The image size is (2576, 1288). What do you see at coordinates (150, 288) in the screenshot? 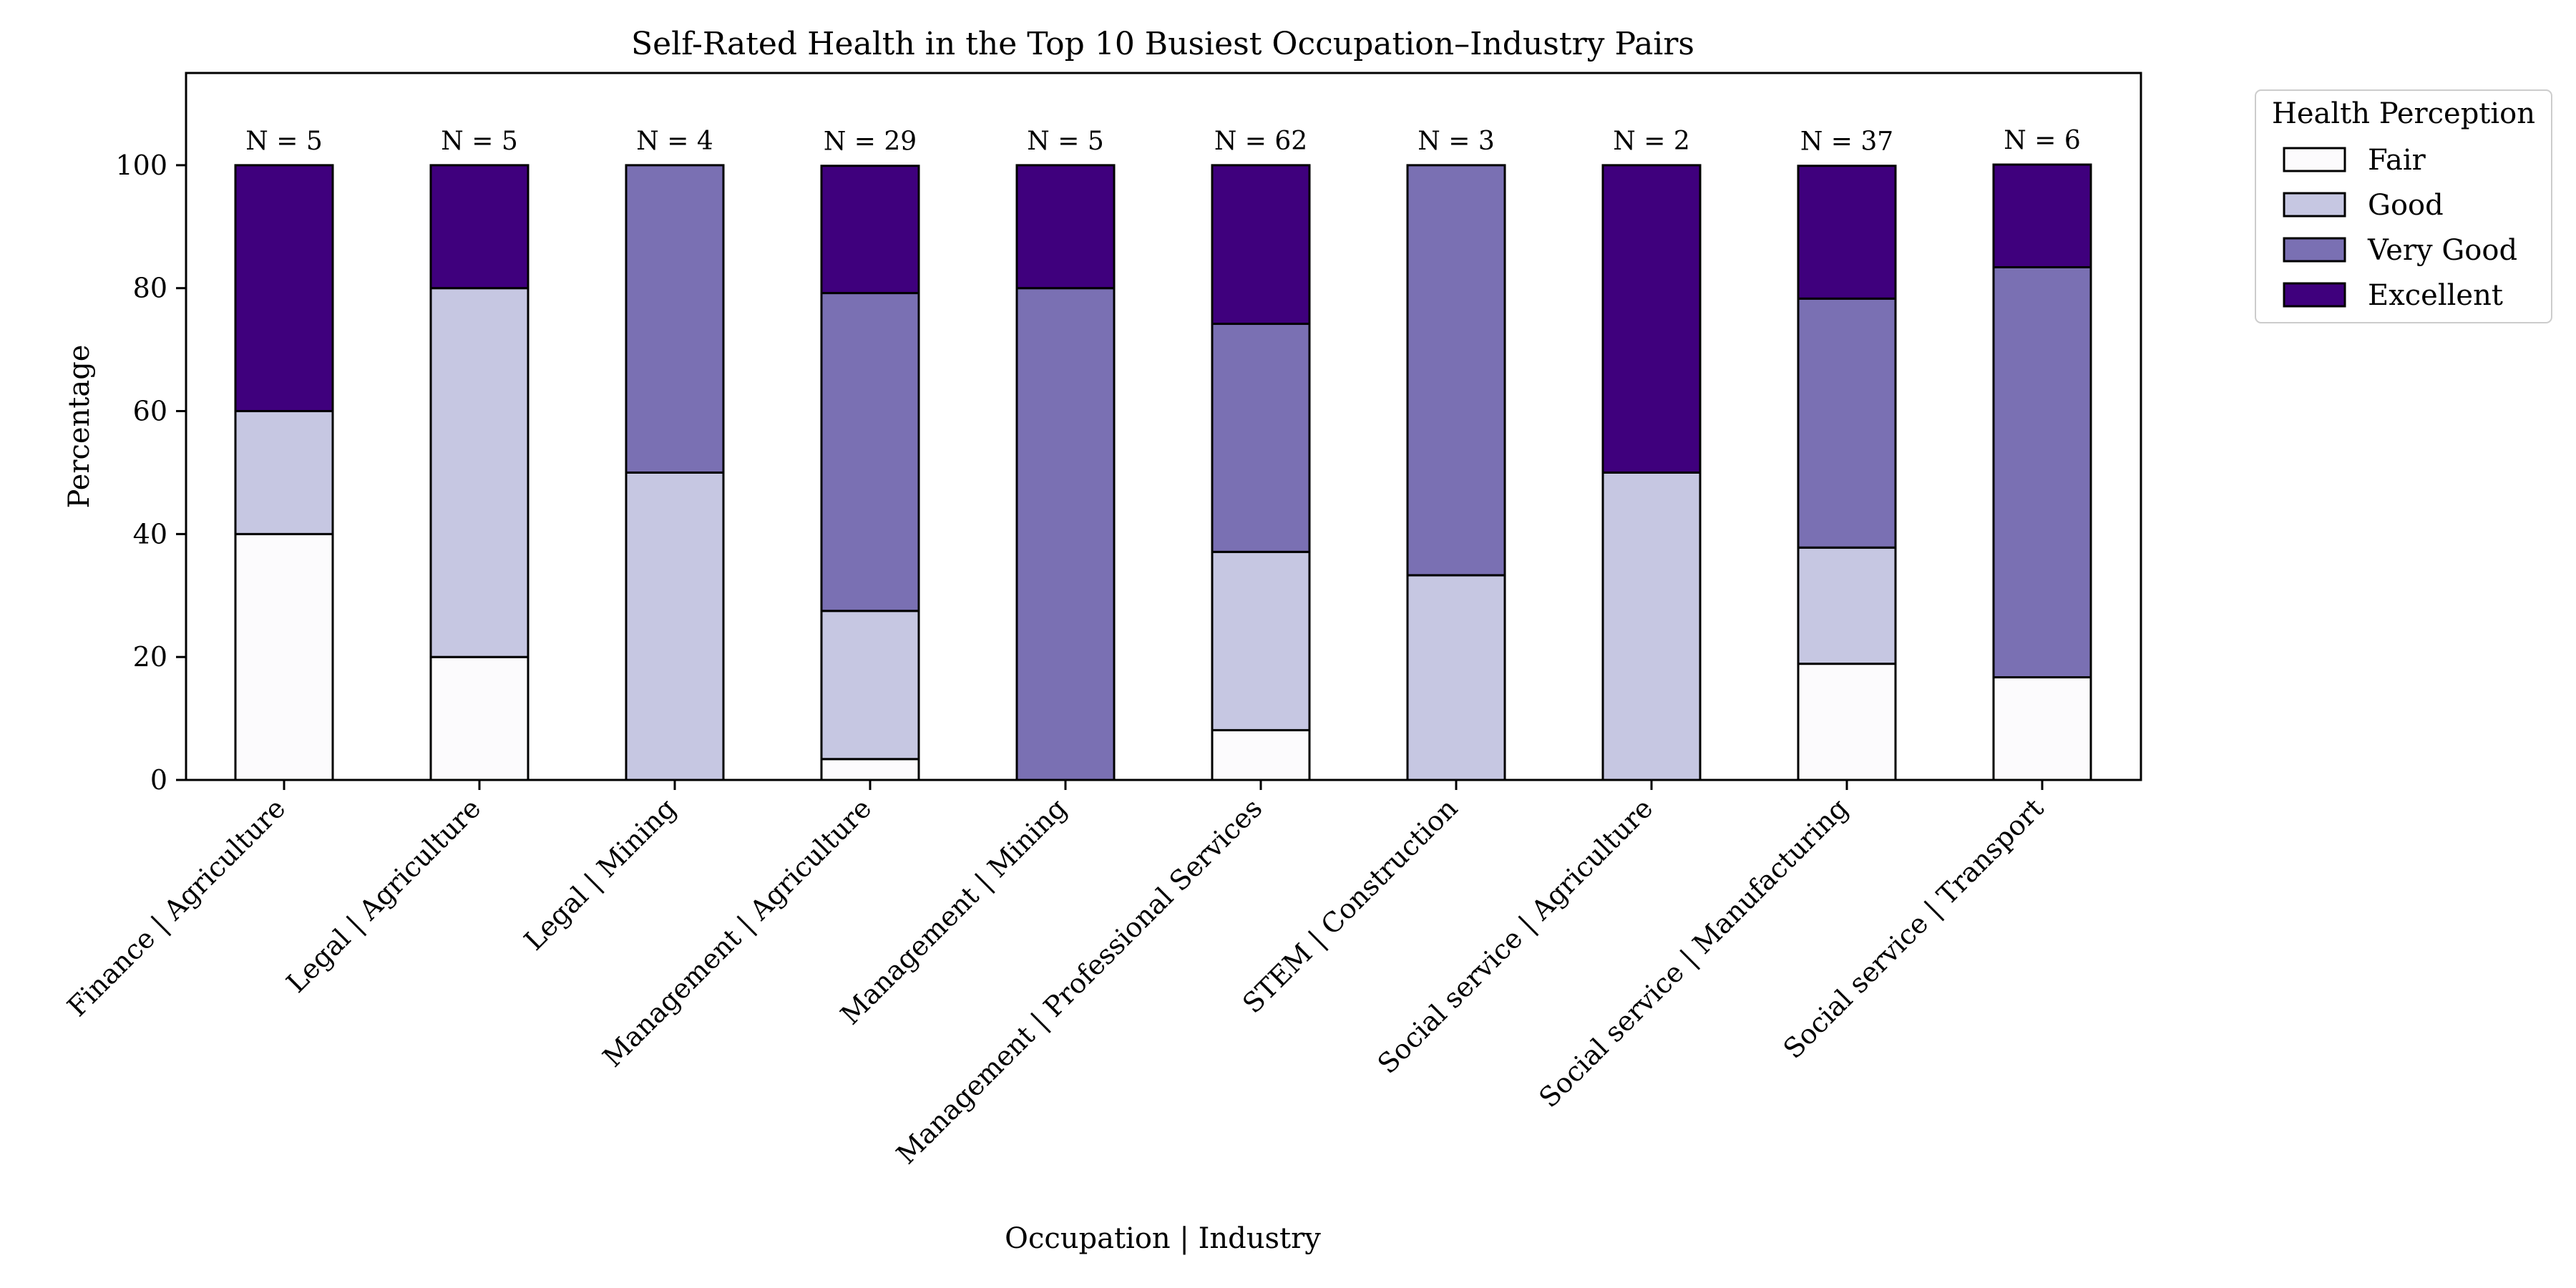
I see `y-tick-label: 80` at bounding box center [150, 288].